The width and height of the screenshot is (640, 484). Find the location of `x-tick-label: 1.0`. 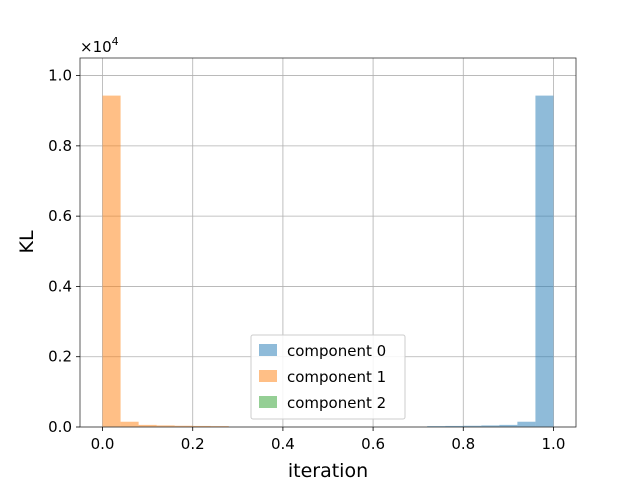

x-tick-label: 1.0 is located at coordinates (554, 444).